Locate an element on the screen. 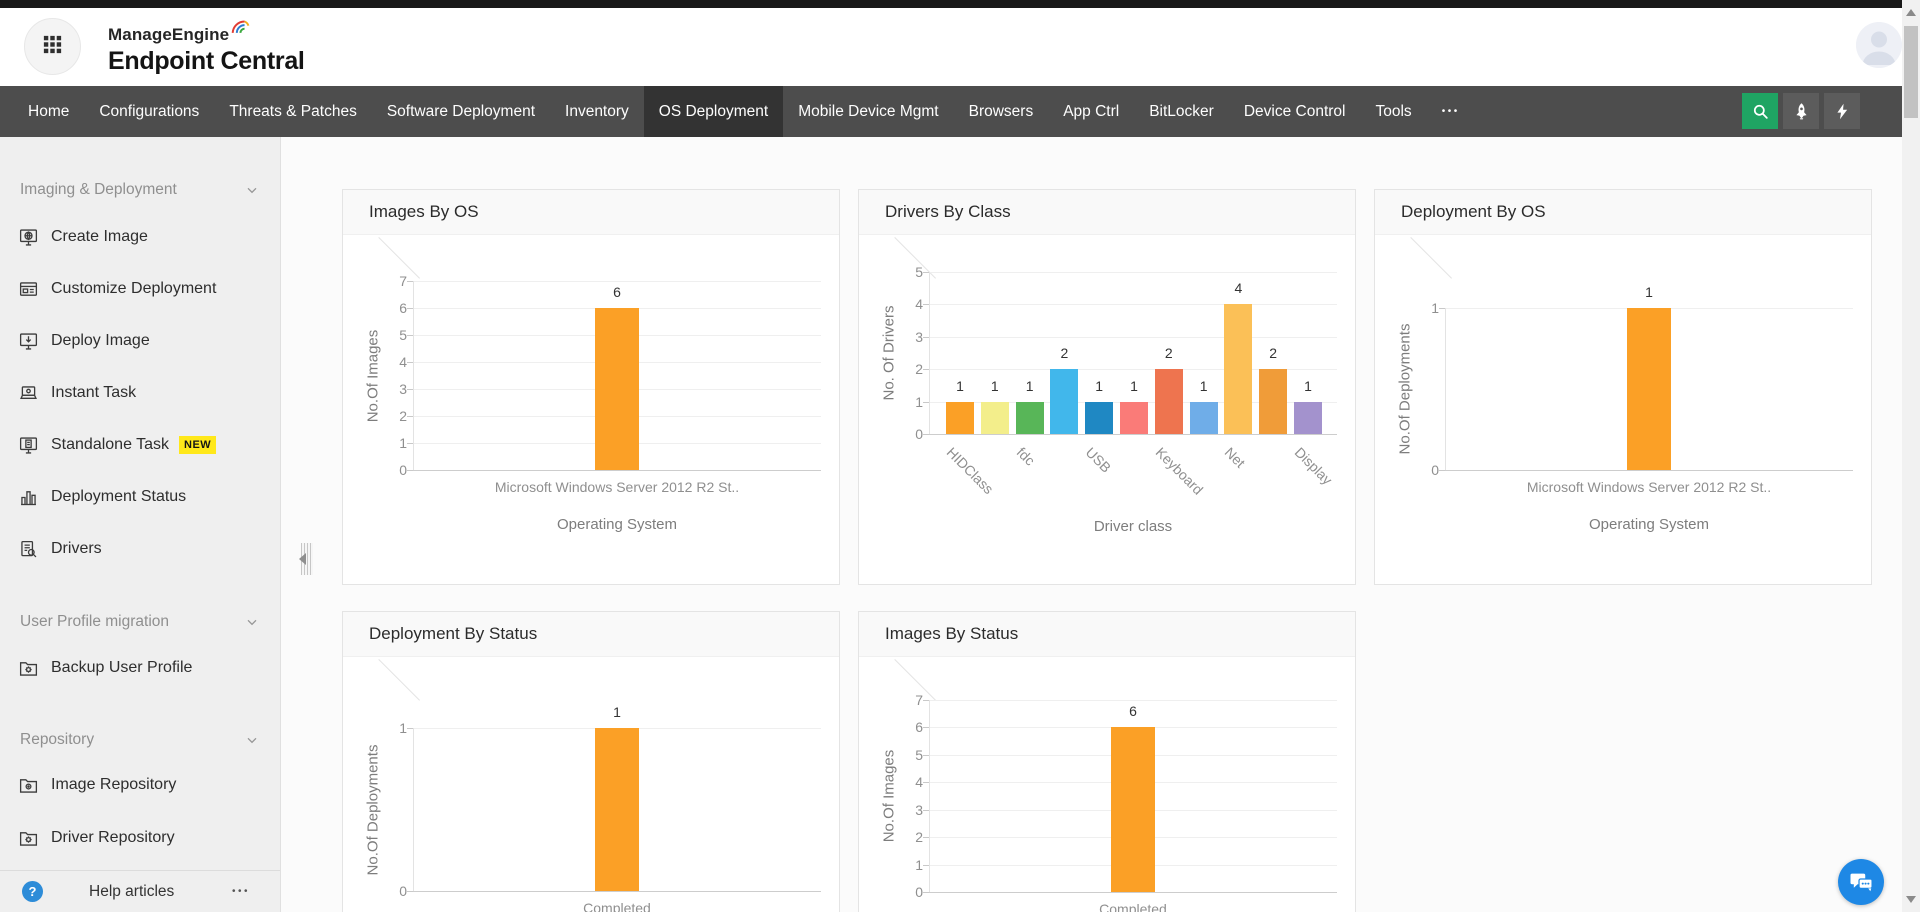 This screenshot has width=1920, height=912. scrollbar-thumb is located at coordinates (1911, 72).